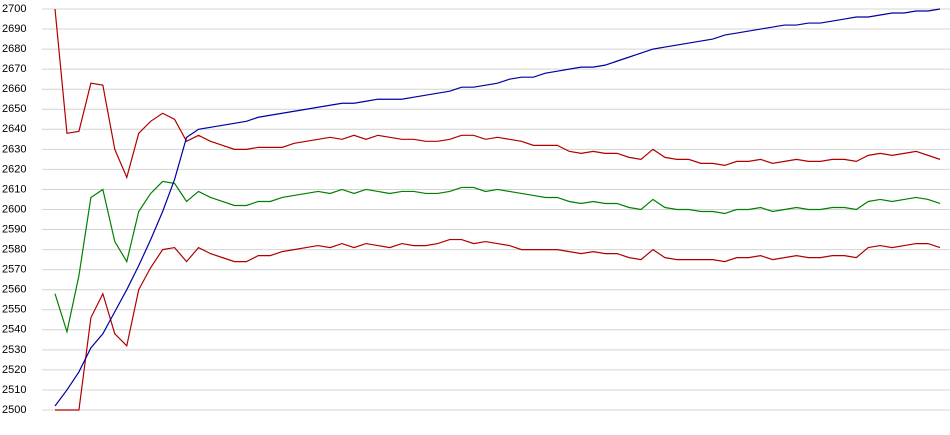 This screenshot has height=435, width=950. I want to click on y-tick-label: 2680, so click(14, 49).